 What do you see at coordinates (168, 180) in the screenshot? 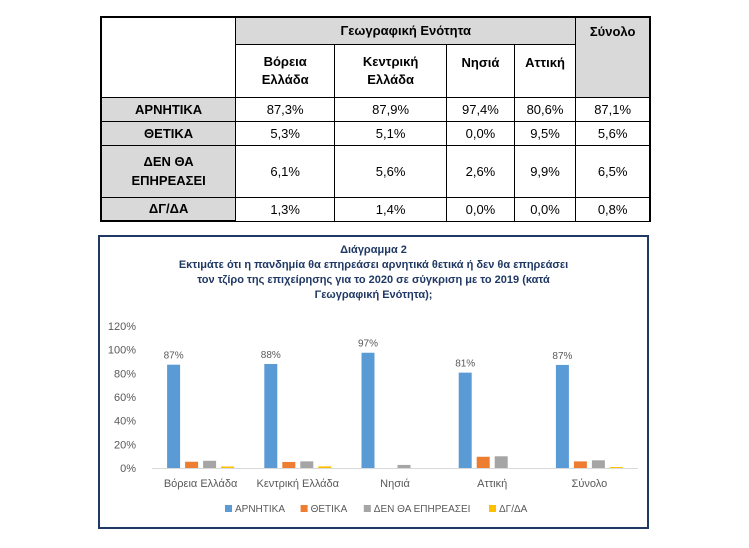
I see `row-label-line: ΕΠΗΡΕΑΣΕΙ` at bounding box center [168, 180].